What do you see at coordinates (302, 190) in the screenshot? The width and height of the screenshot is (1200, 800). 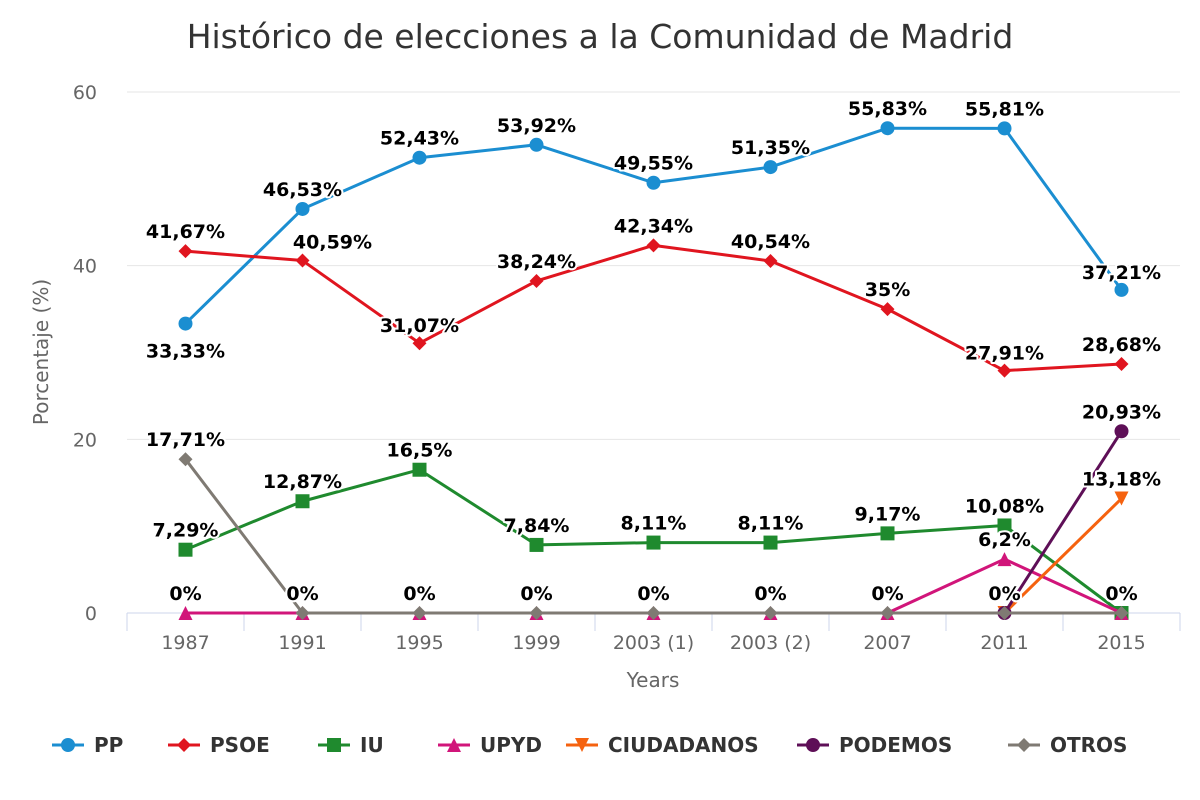 I see `data-label-pp: 46,53%` at bounding box center [302, 190].